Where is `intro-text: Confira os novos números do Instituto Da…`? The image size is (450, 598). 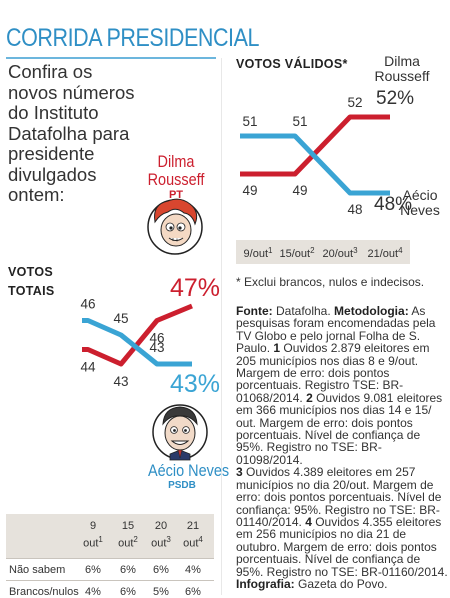 intro-text: Confira os novos números do Instituto Da… is located at coordinates (71, 133).